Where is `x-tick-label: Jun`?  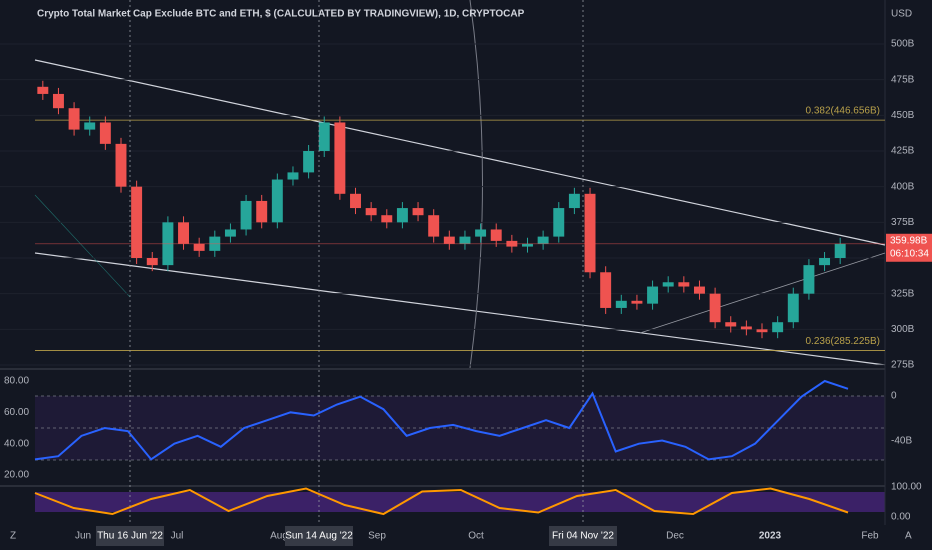 x-tick-label: Jun is located at coordinates (83, 536).